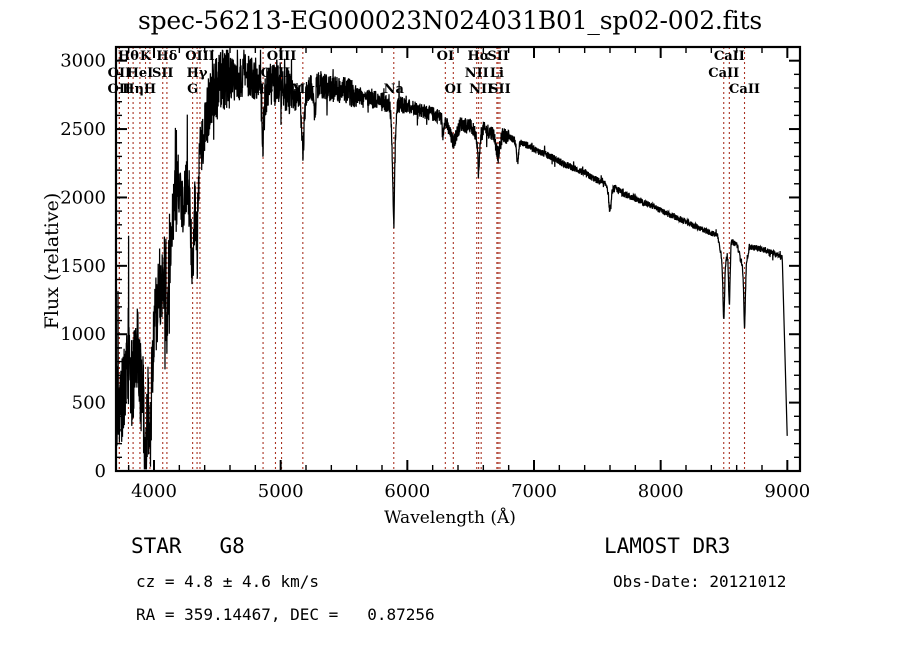 The width and height of the screenshot is (900, 649). Describe the element at coordinates (83, 61) in the screenshot. I see `y-tick-label: 3000` at that location.